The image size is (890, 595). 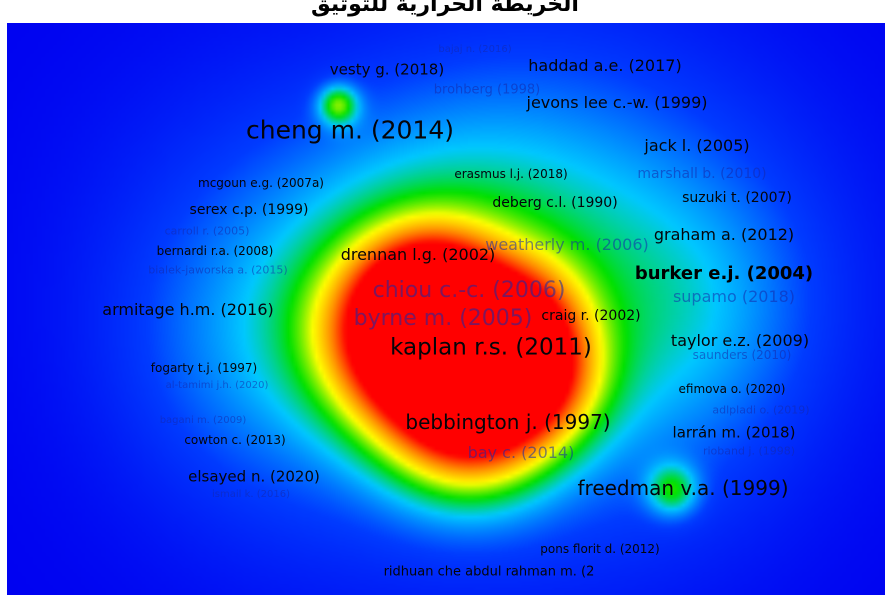 What do you see at coordinates (511, 174) in the screenshot?
I see `cluster-label: erasmus l.j. (2018)` at bounding box center [511, 174].